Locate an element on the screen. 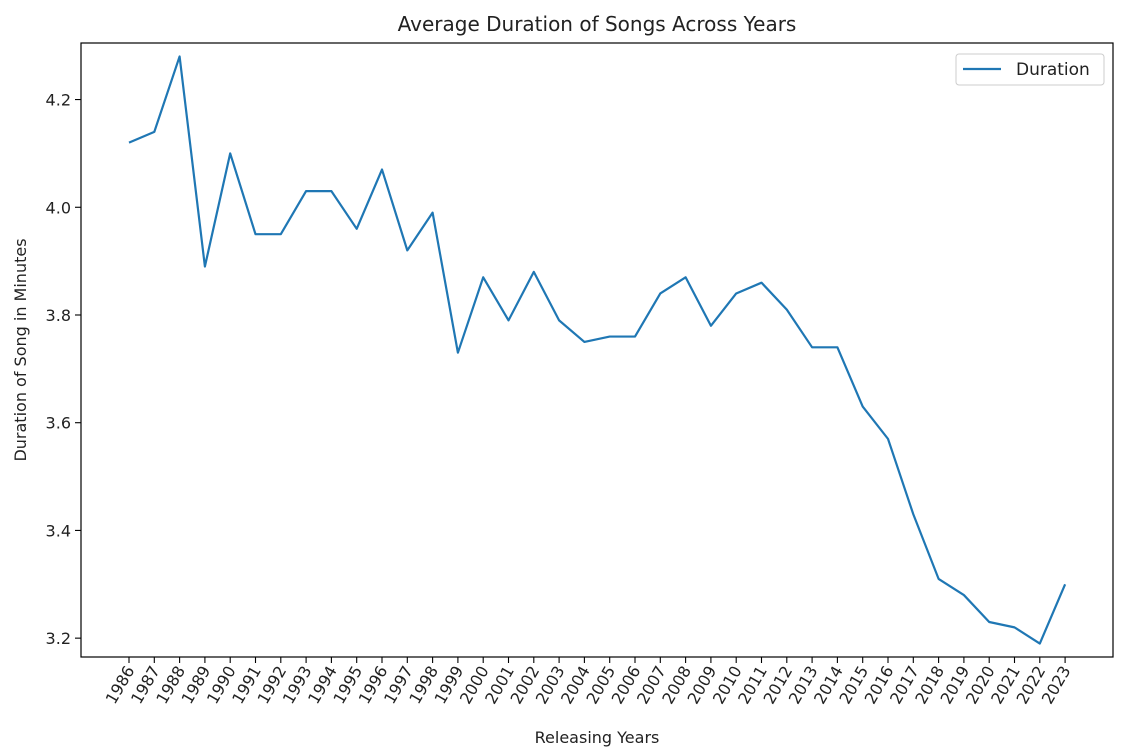 Image resolution: width=1141 pixels, height=751 pixels. y-tick-label: 3.4 is located at coordinates (58, 530).